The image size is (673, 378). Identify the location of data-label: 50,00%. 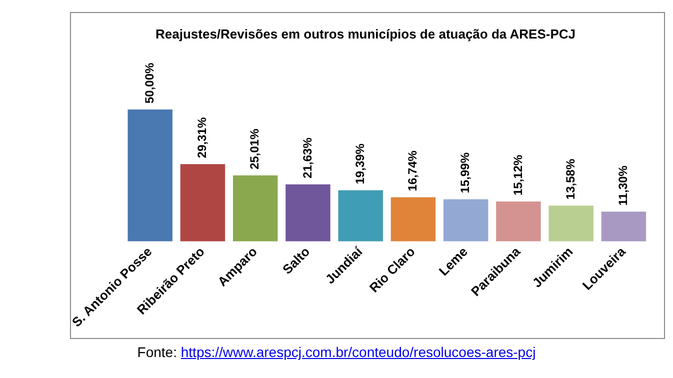
(149, 83).